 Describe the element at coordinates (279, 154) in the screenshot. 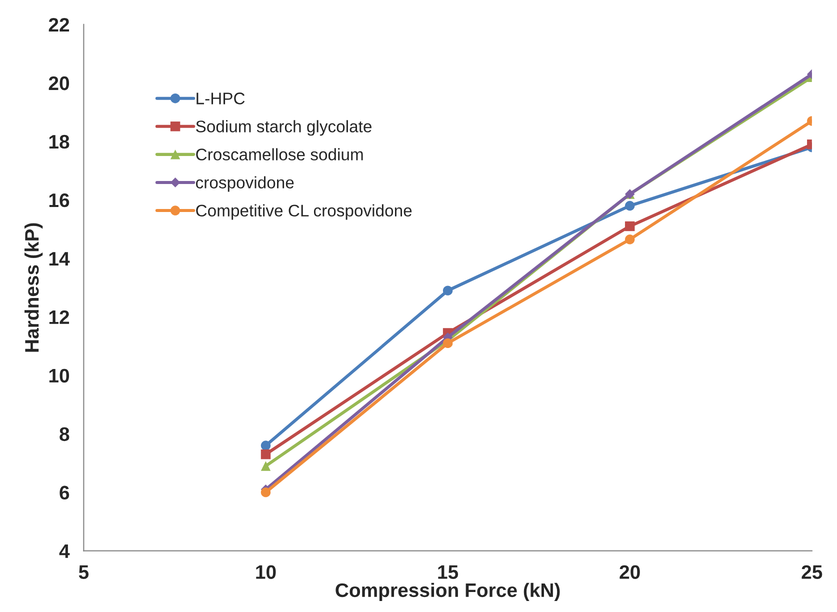

I see `legend-label: Croscamellose sodium` at that location.